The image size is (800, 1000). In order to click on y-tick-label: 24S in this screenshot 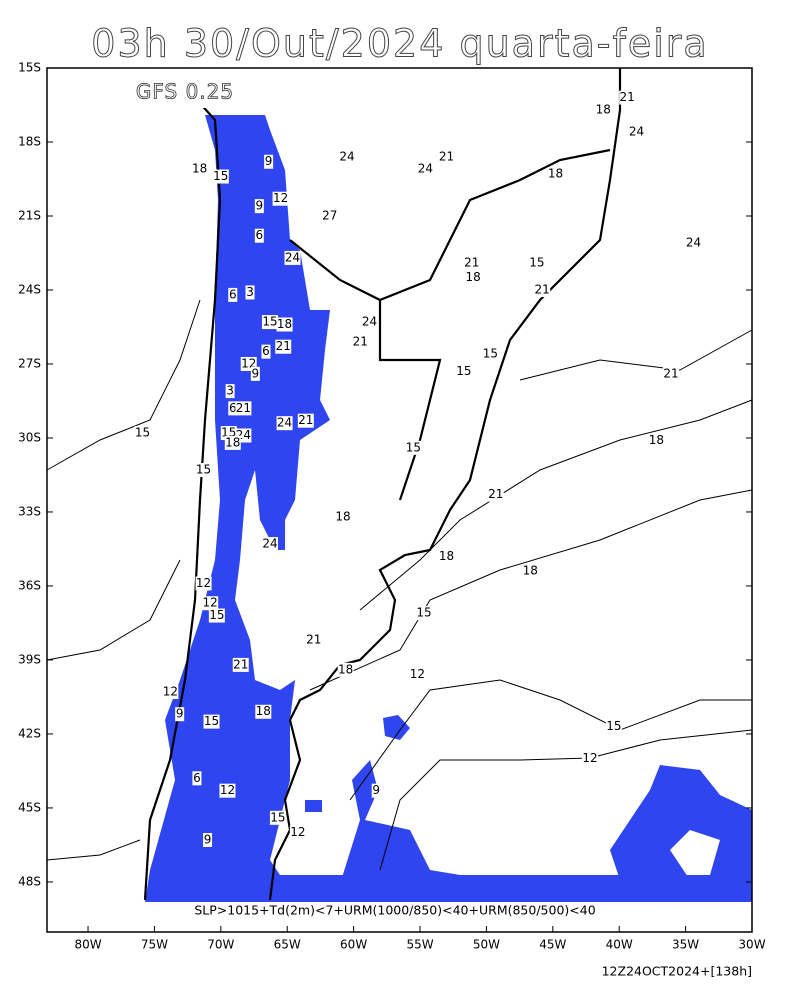, I will do `click(29, 289)`.